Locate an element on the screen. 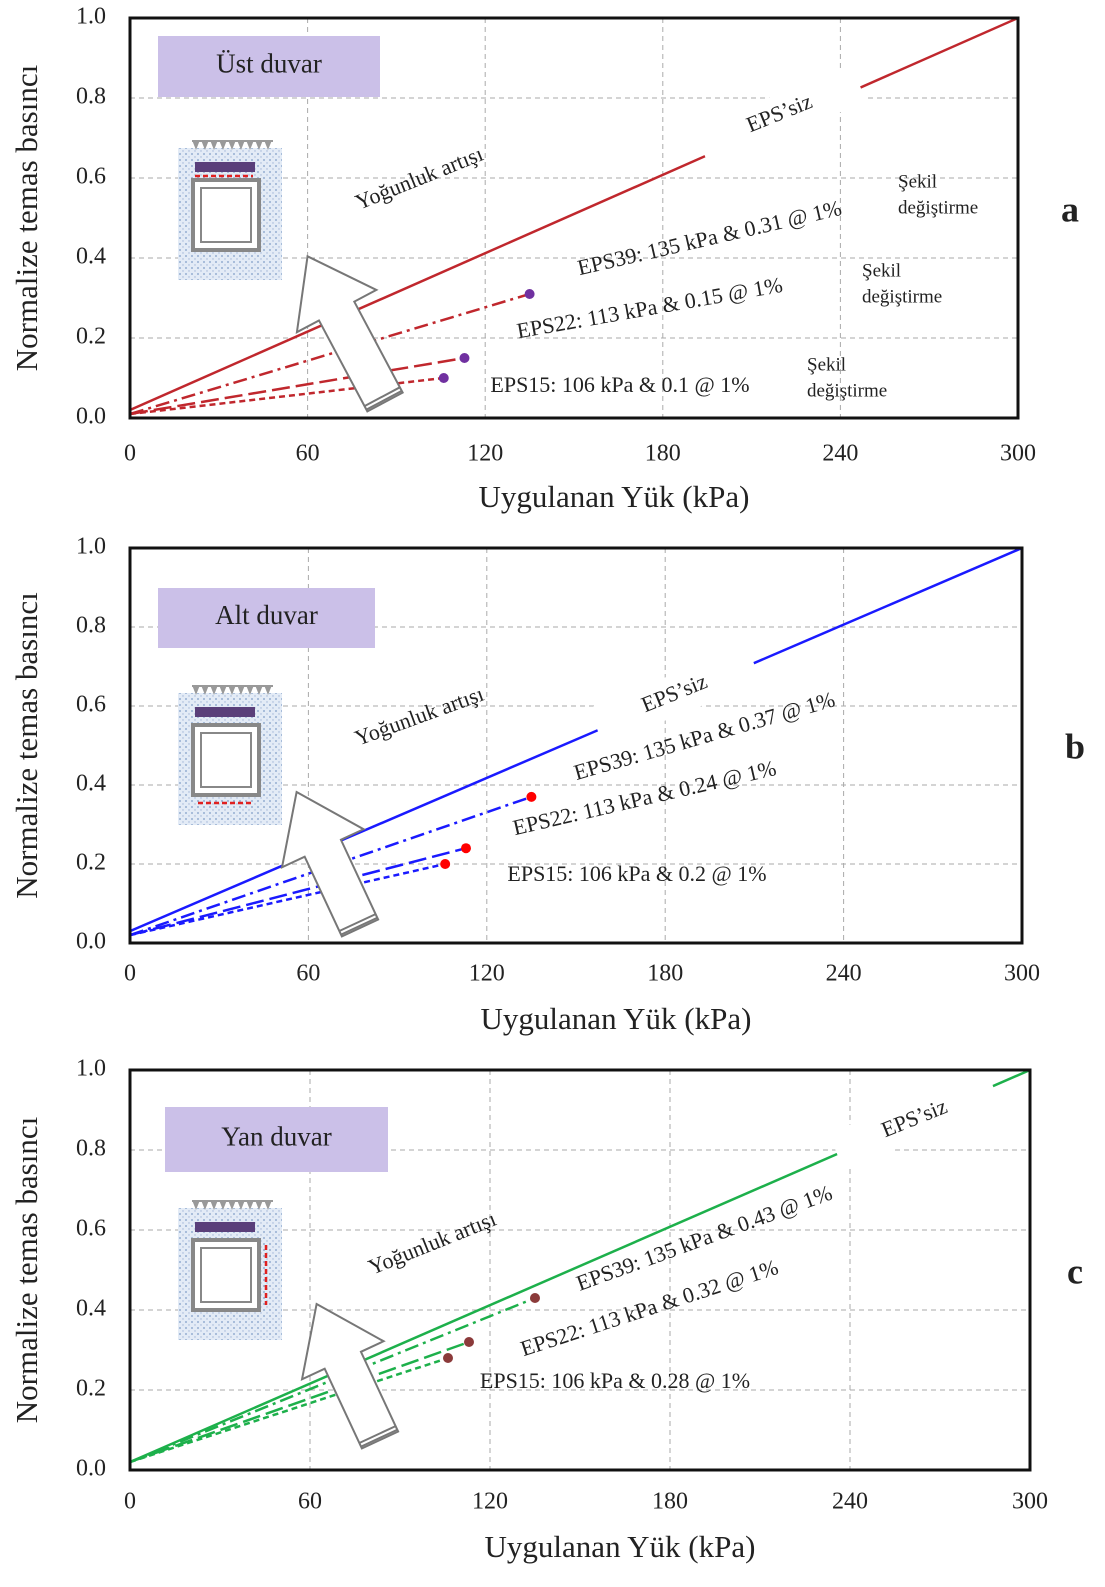 Image resolution: width=1105 pixels, height=1587 pixels. series-label: EPS15: 106 kPa & 0.2 @ 1% is located at coordinates (636, 873).